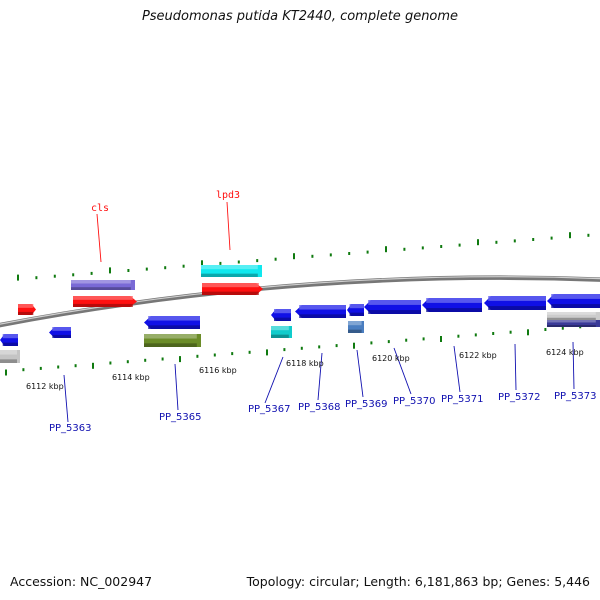 The width and height of the screenshot is (600, 600). What do you see at coordinates (100, 208) in the screenshot?
I see `gene-label-cls: cls` at bounding box center [100, 208].